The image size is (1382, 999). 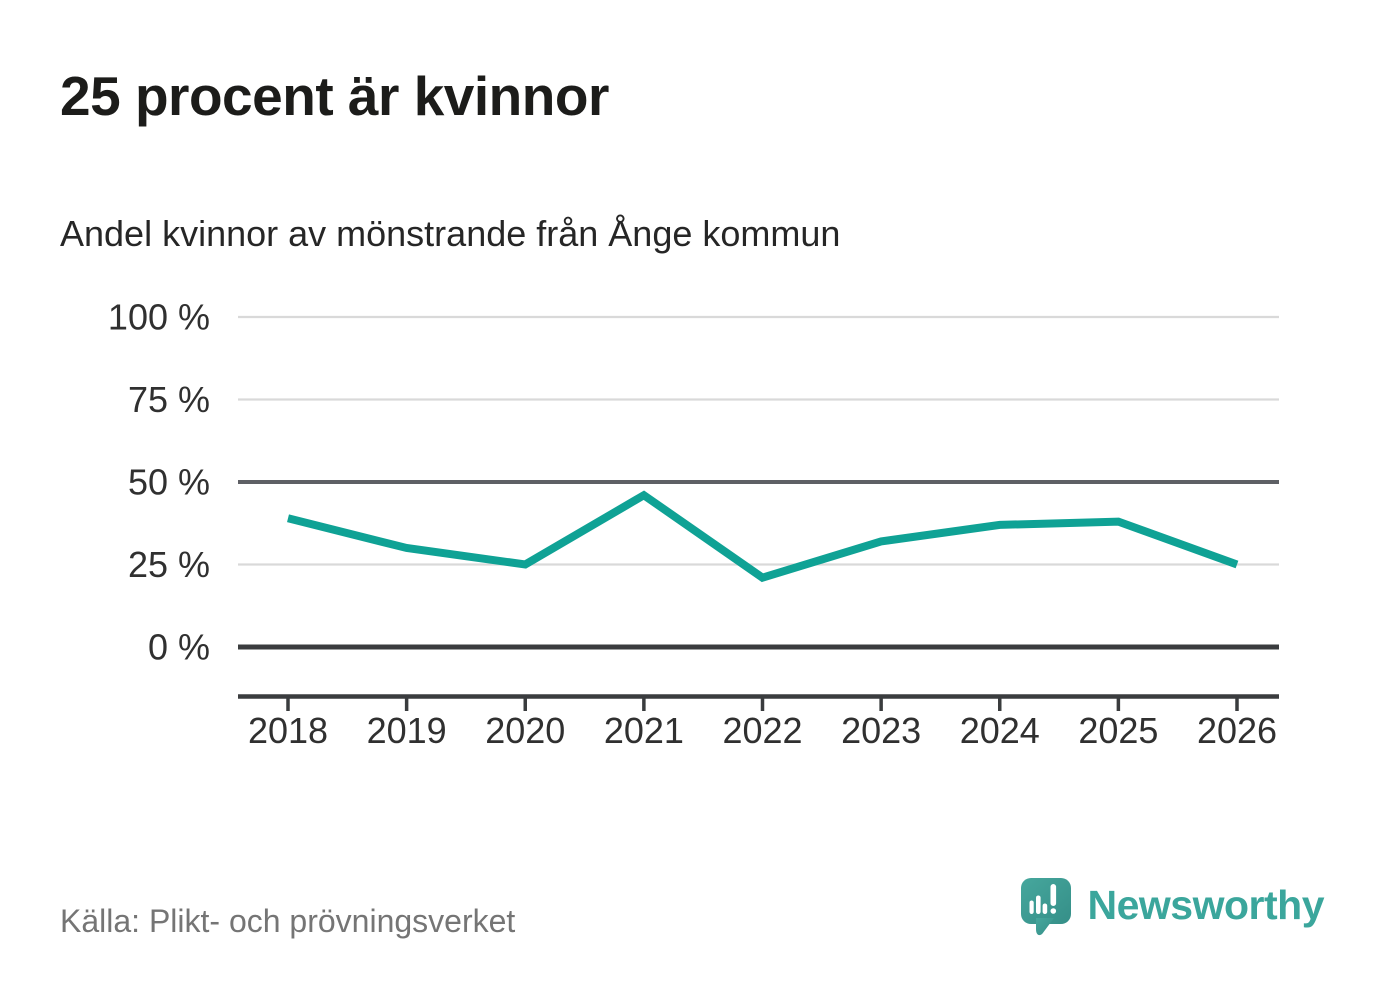 What do you see at coordinates (334, 96) in the screenshot?
I see `chart-title: 25 procent är kvinnor` at bounding box center [334, 96].